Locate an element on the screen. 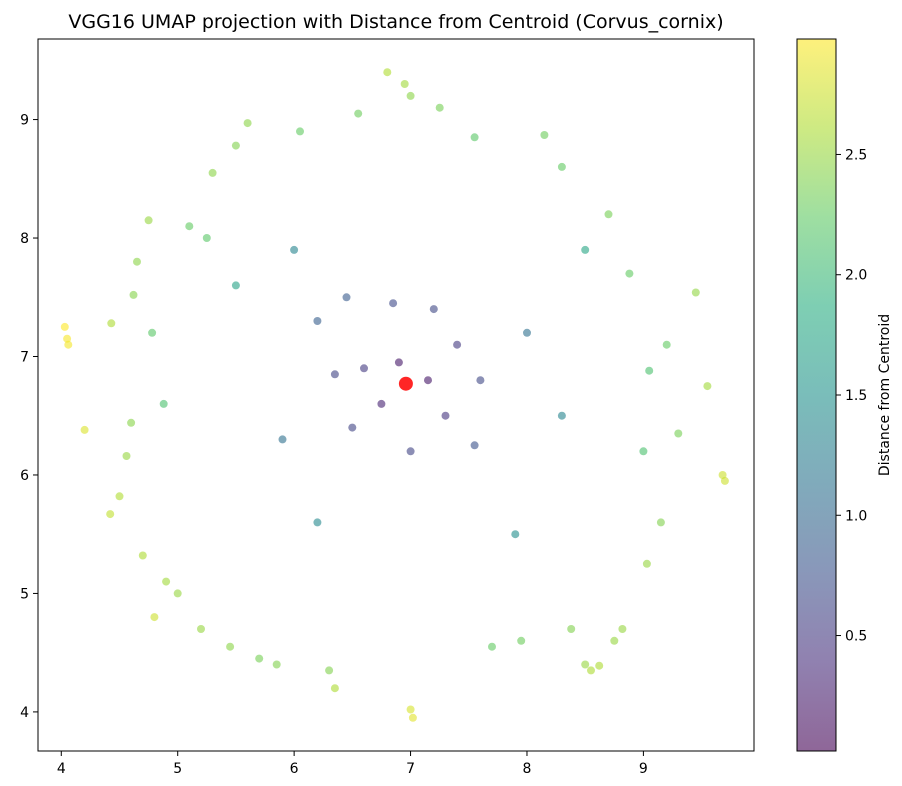  centroid-marker is located at coordinates (405, 383).